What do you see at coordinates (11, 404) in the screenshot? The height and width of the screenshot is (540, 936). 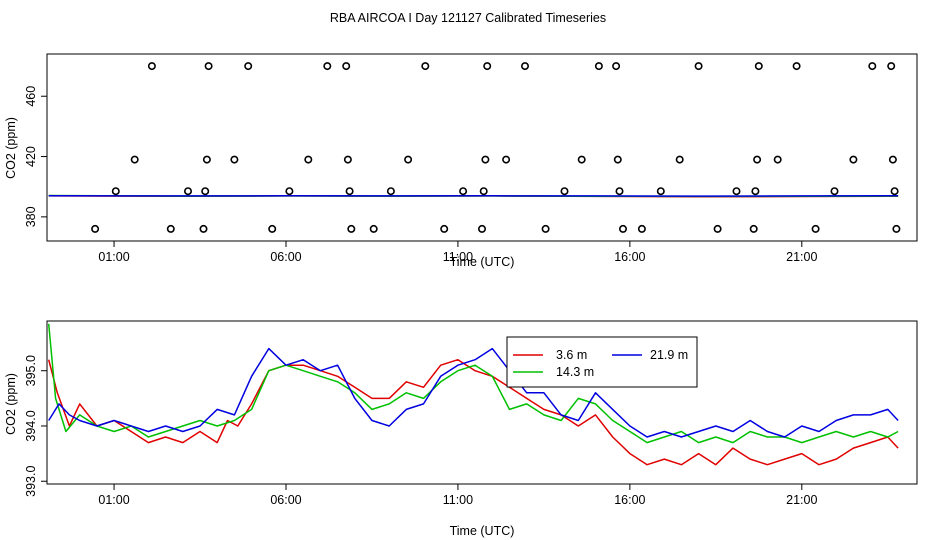 I see `bottom-y-label: CO2 (ppm)` at bounding box center [11, 404].